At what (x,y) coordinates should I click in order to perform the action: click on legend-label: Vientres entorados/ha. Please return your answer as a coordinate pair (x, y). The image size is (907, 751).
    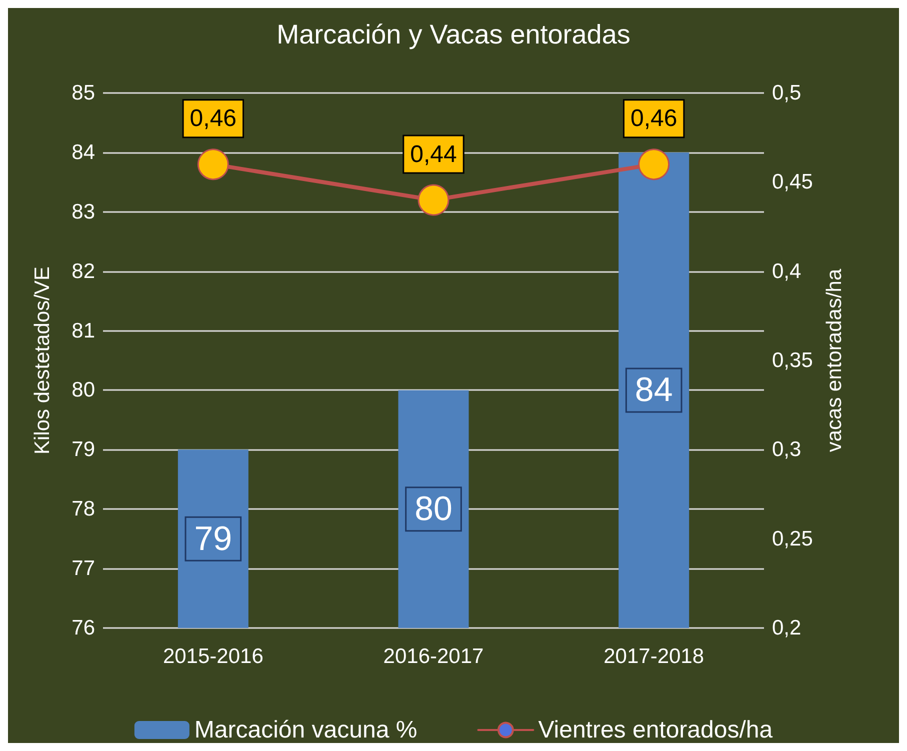
    Looking at the image, I should click on (656, 730).